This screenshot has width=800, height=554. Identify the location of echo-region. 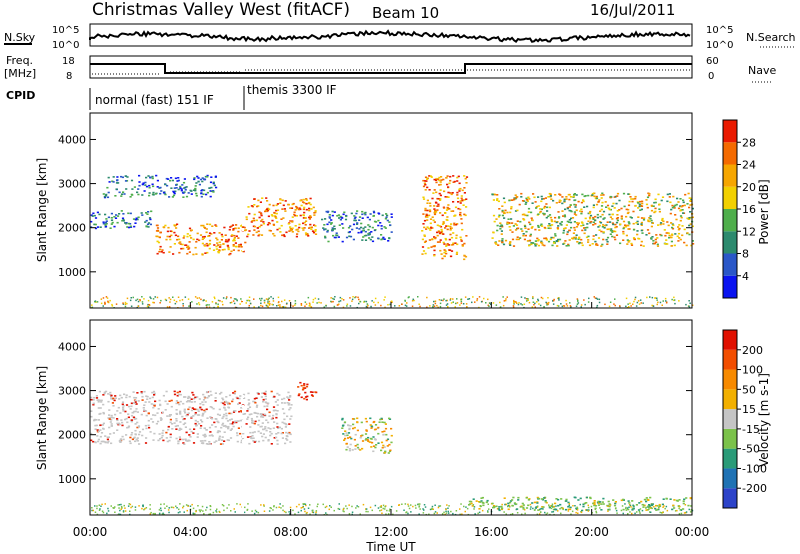
(593, 219).